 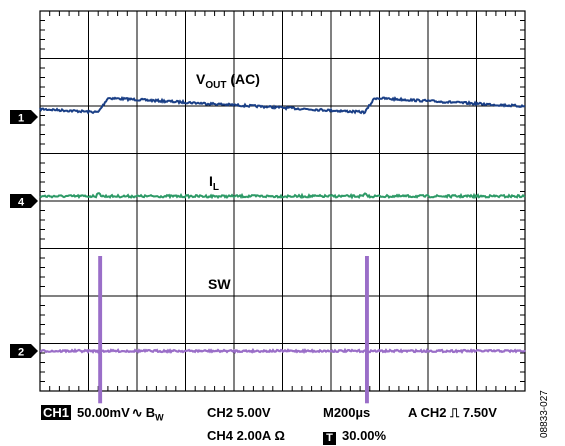 What do you see at coordinates (544, 414) in the screenshot?
I see `figure-id: 08833-027` at bounding box center [544, 414].